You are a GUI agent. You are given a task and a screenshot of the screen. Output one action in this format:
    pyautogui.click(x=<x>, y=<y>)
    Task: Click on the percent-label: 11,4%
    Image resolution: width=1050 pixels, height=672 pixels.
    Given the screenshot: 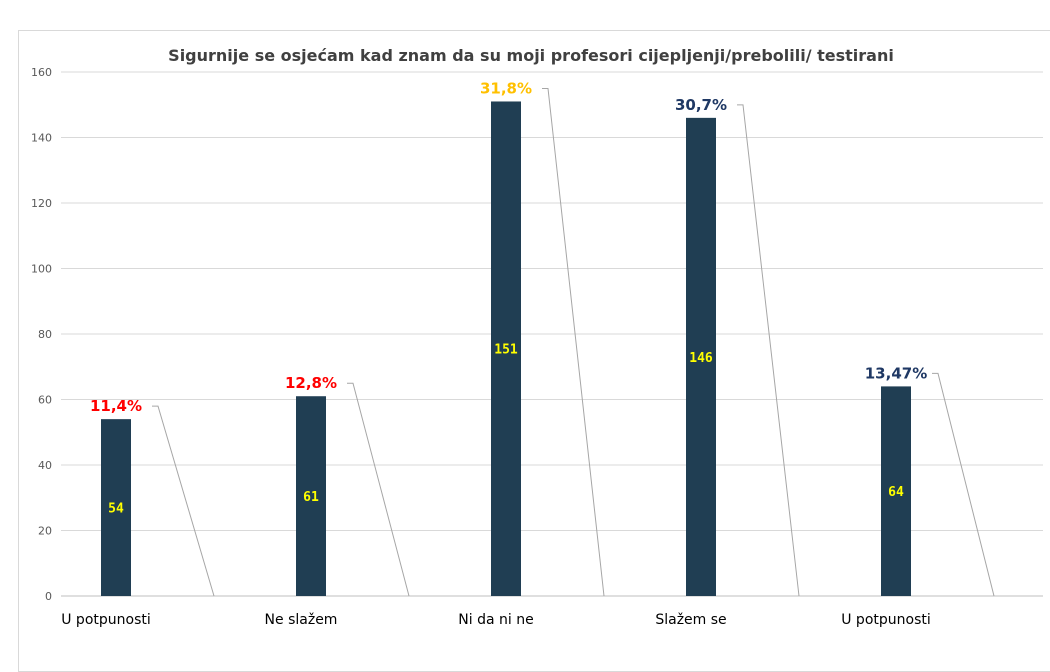 What is the action you would take?
    pyautogui.click(x=116, y=406)
    